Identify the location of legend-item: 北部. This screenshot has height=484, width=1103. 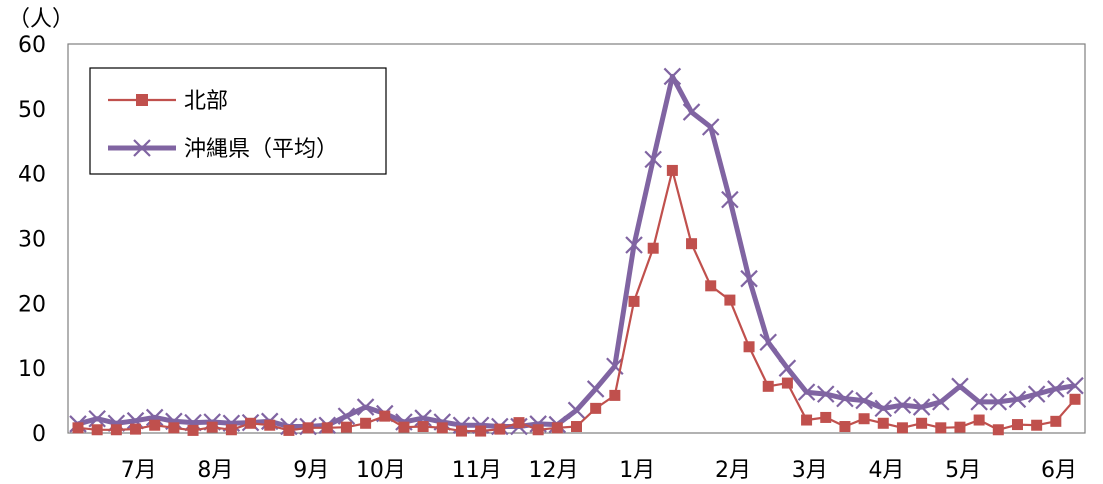
(168, 101).